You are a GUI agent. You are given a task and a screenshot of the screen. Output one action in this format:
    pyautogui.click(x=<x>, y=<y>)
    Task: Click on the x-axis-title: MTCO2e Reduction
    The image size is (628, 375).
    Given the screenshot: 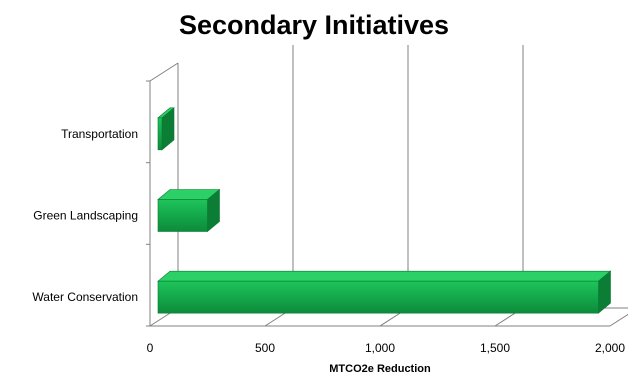 What is the action you would take?
    pyautogui.click(x=380, y=369)
    